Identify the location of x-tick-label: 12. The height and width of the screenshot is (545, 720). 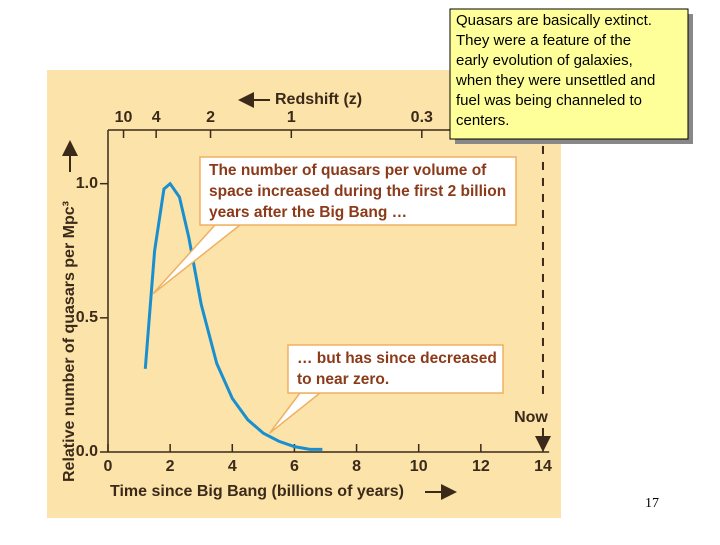
(481, 466).